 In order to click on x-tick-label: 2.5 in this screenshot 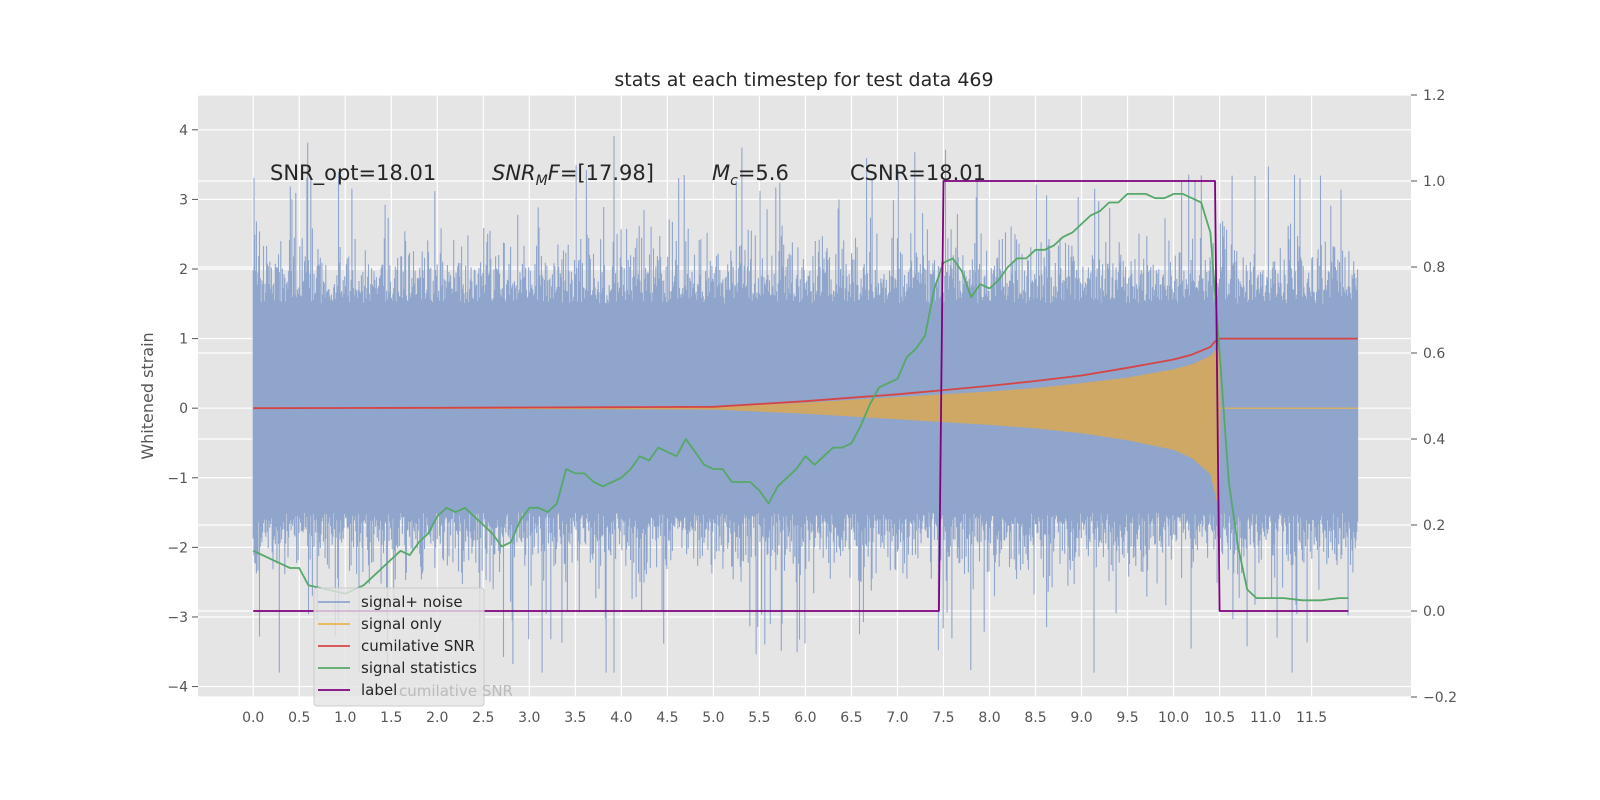, I will do `click(483, 718)`.